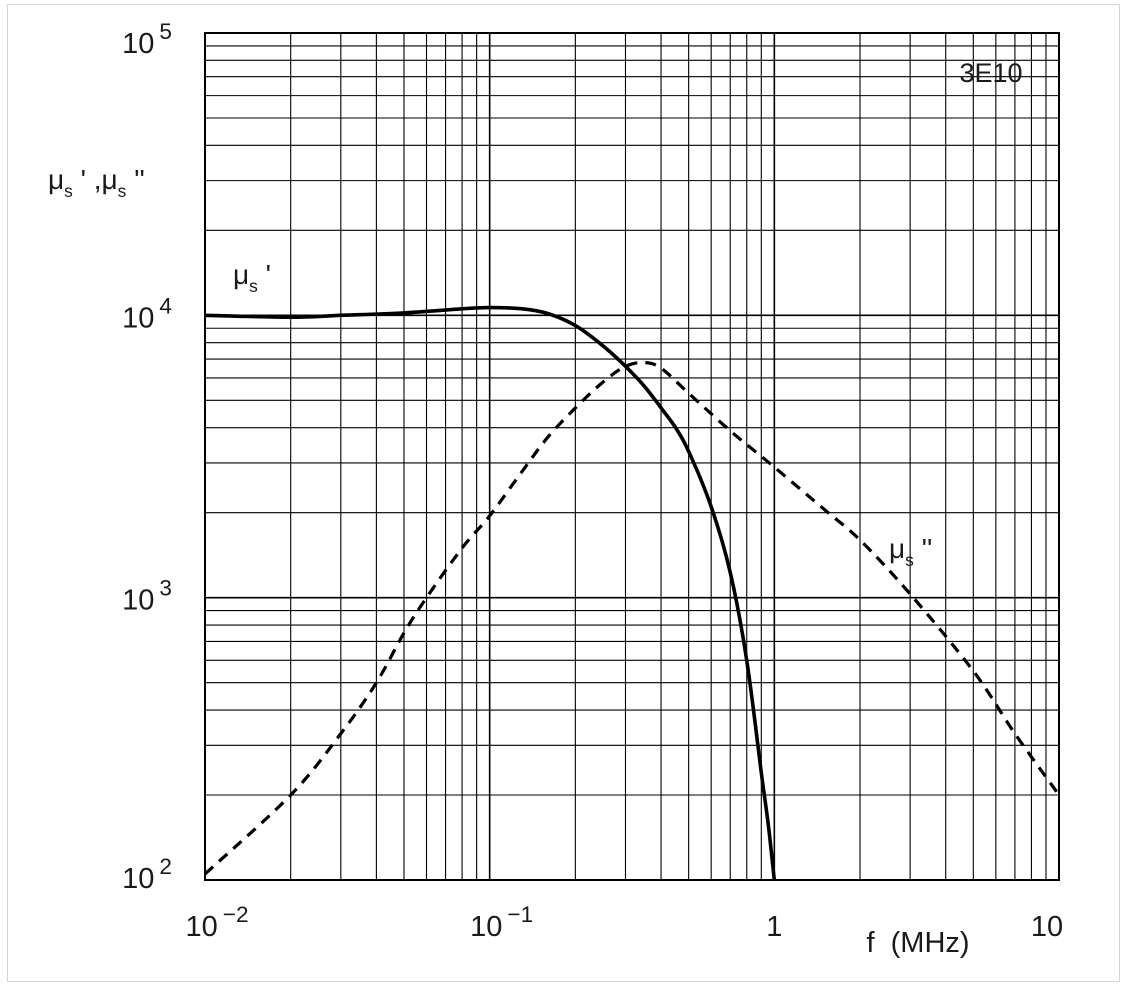  I want to click on series-label-mu-real: μs ', so click(252, 277).